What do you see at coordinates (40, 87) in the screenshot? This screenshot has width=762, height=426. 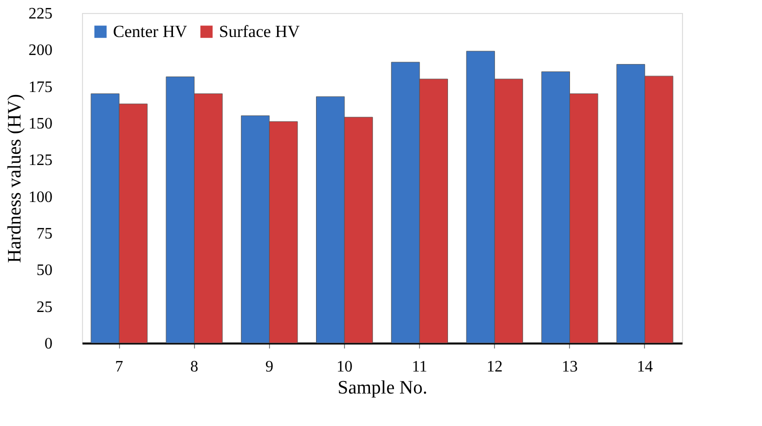 I see `y-tick-label: 175` at bounding box center [40, 87].